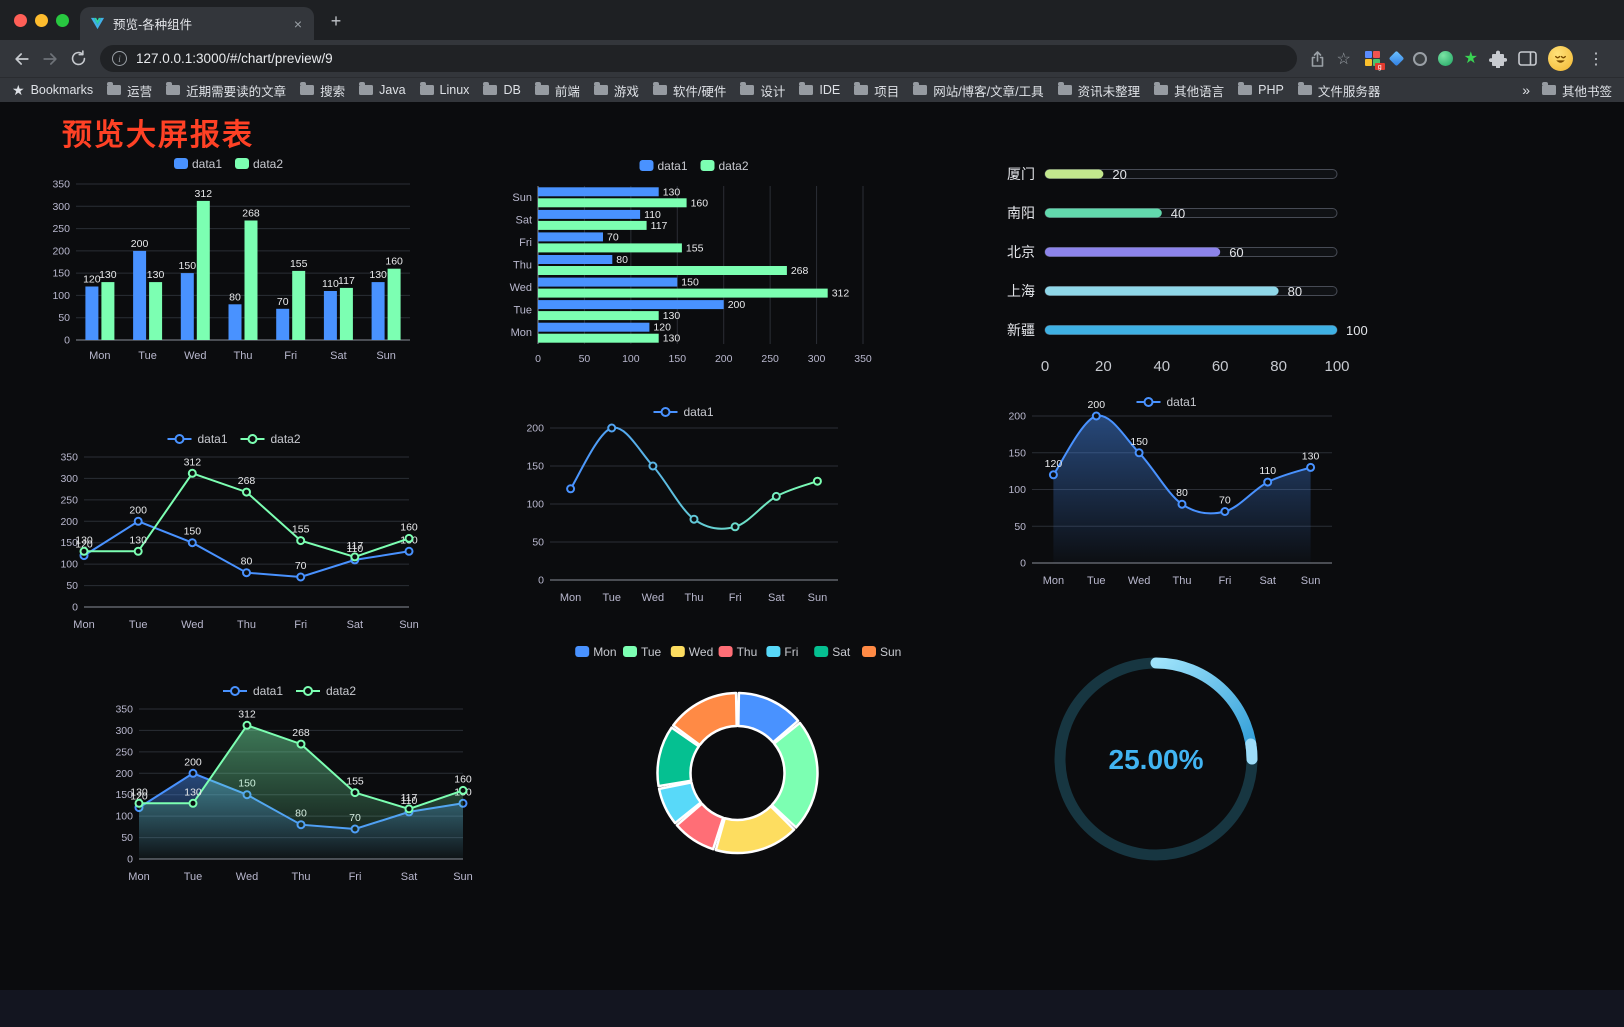 Image resolution: width=1624 pixels, height=1027 pixels. I want to click on bookmark-folder: 其他语言, so click(1189, 90).